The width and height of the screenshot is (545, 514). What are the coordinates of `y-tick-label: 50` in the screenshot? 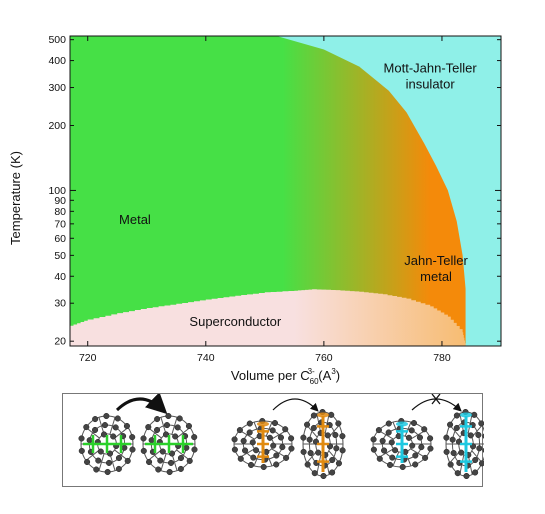 It's located at (60, 256).